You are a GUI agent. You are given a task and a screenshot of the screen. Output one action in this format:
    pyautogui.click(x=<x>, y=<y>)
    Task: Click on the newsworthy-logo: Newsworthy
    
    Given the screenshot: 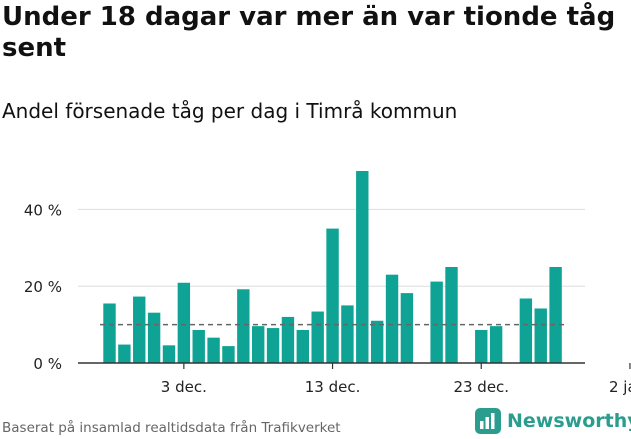 What is the action you would take?
    pyautogui.click(x=552, y=421)
    